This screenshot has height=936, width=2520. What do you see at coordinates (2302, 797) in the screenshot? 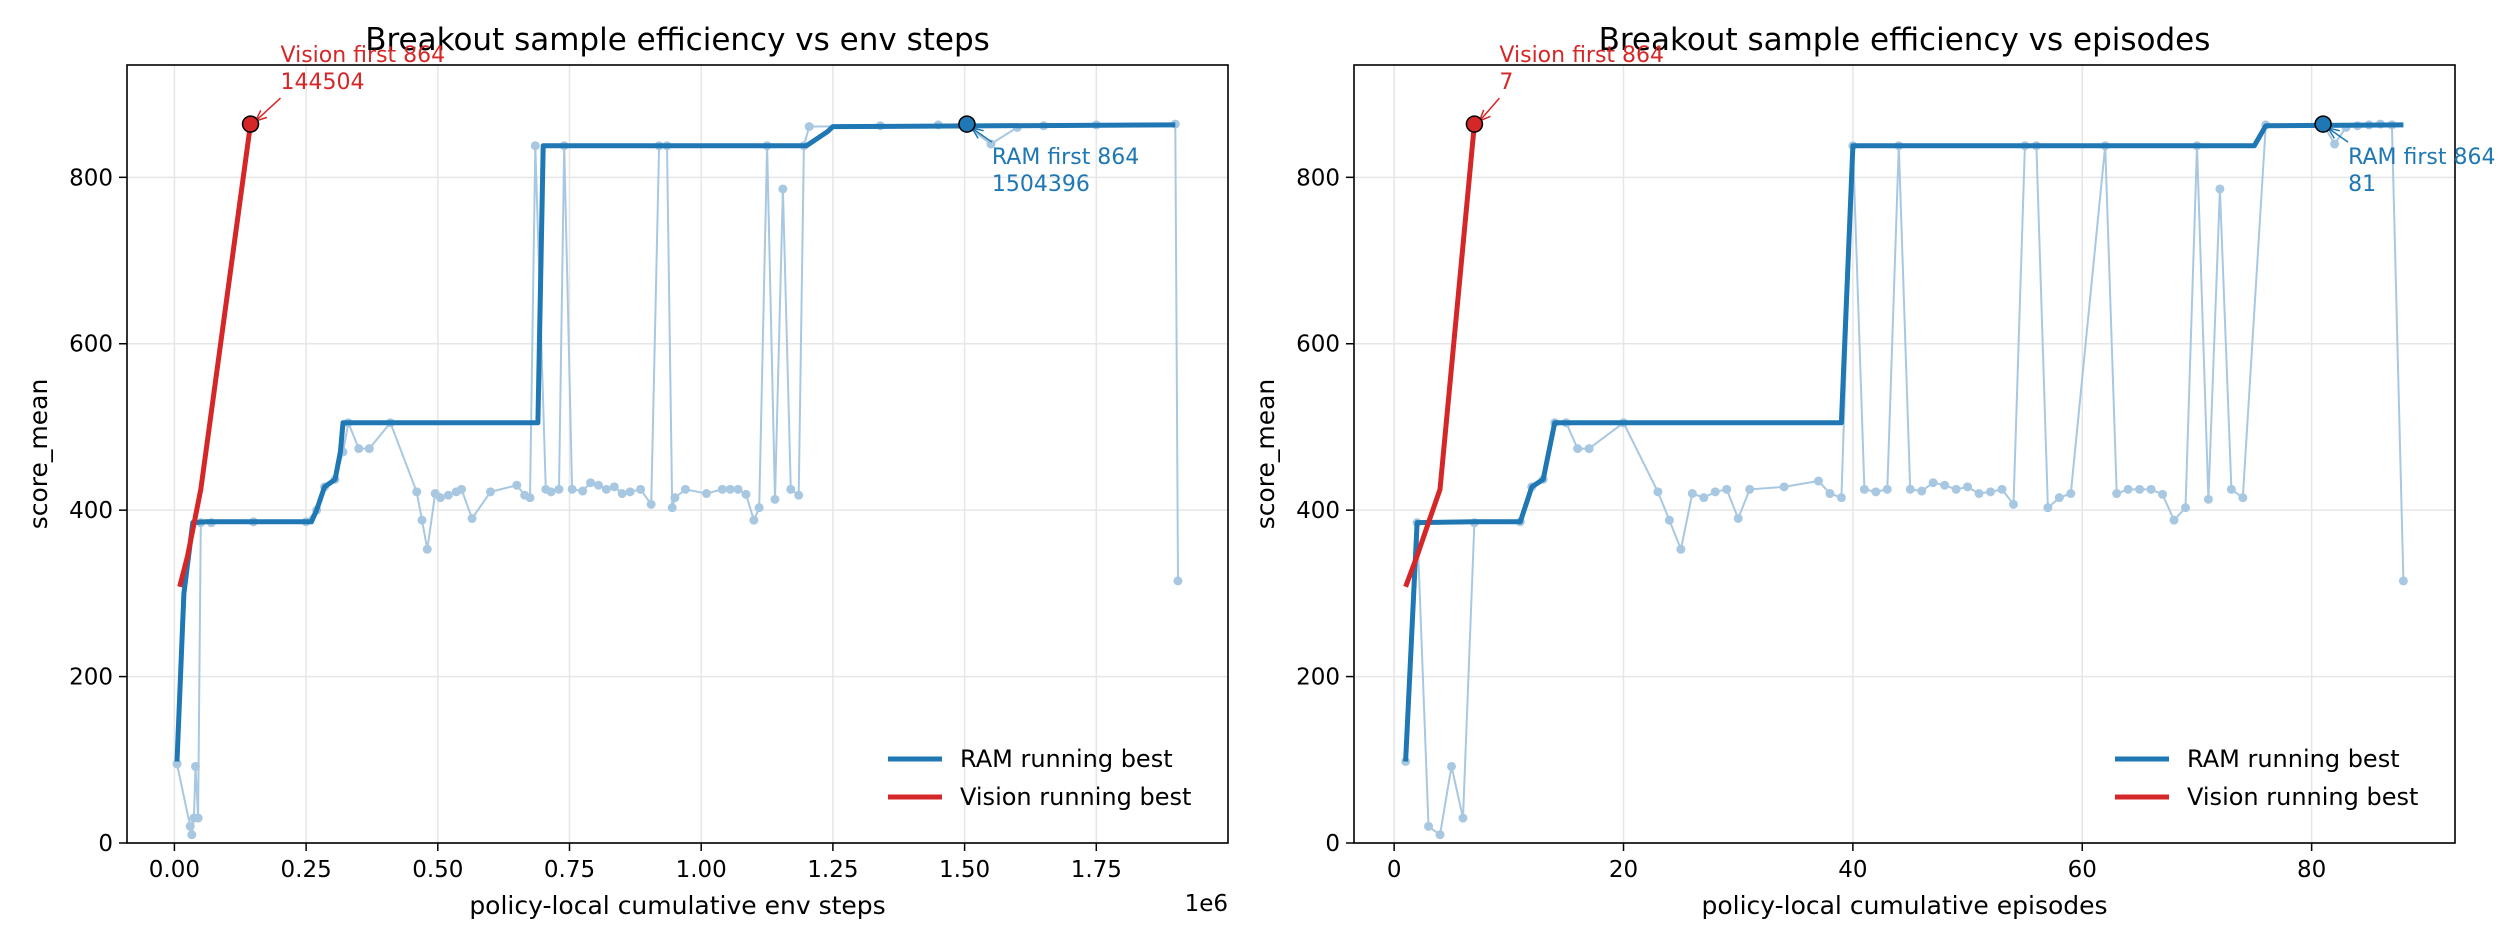
I see `chart-1-legend-entry: Vision running best` at bounding box center [2302, 797].